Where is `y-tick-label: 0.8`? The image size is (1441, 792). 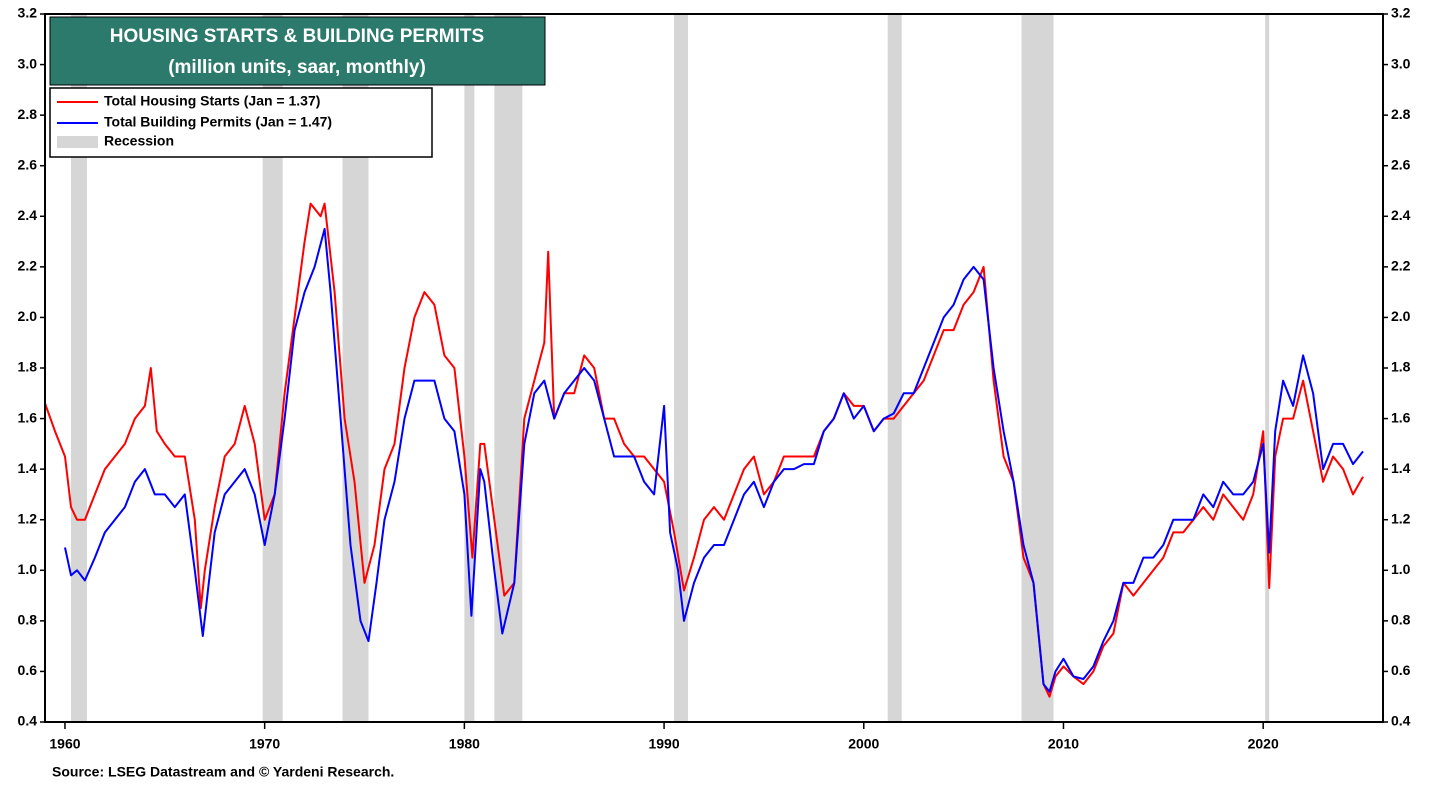 y-tick-label: 0.8 is located at coordinates (28, 620).